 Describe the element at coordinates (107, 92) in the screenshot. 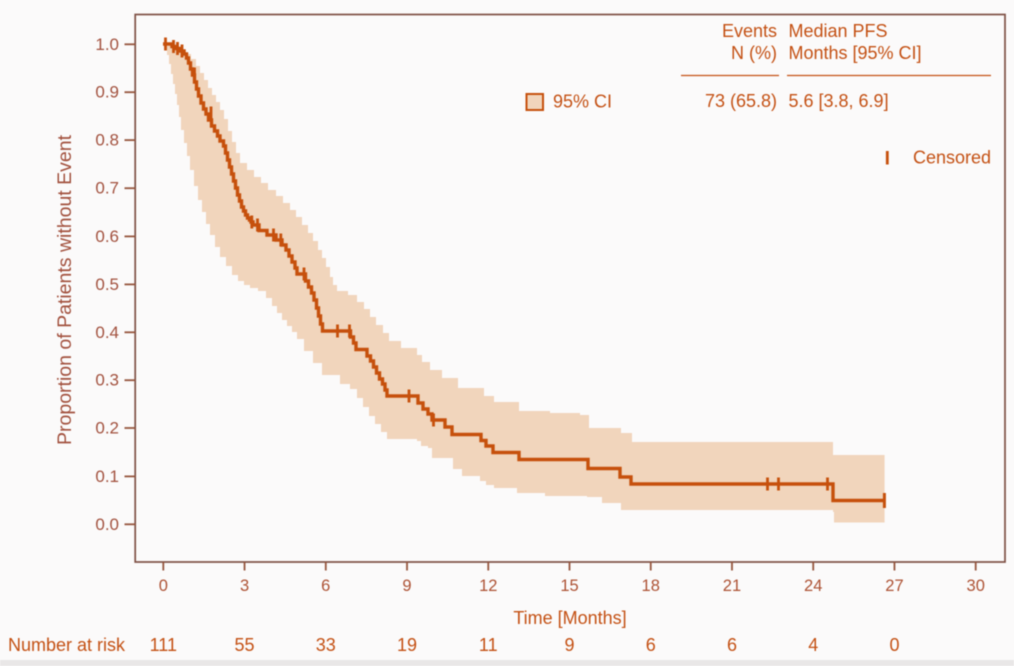

I see `svg-text: 0.9` at that location.